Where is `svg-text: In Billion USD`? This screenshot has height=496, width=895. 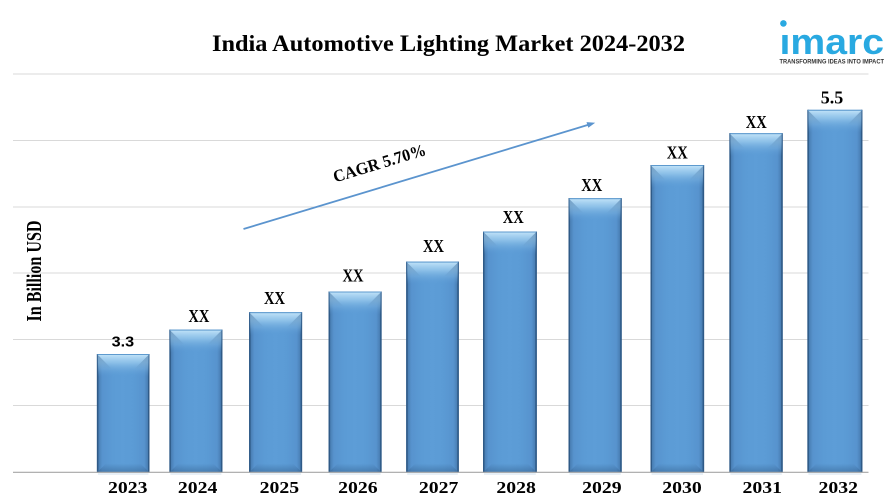 svg-text: In Billion USD is located at coordinates (34, 271).